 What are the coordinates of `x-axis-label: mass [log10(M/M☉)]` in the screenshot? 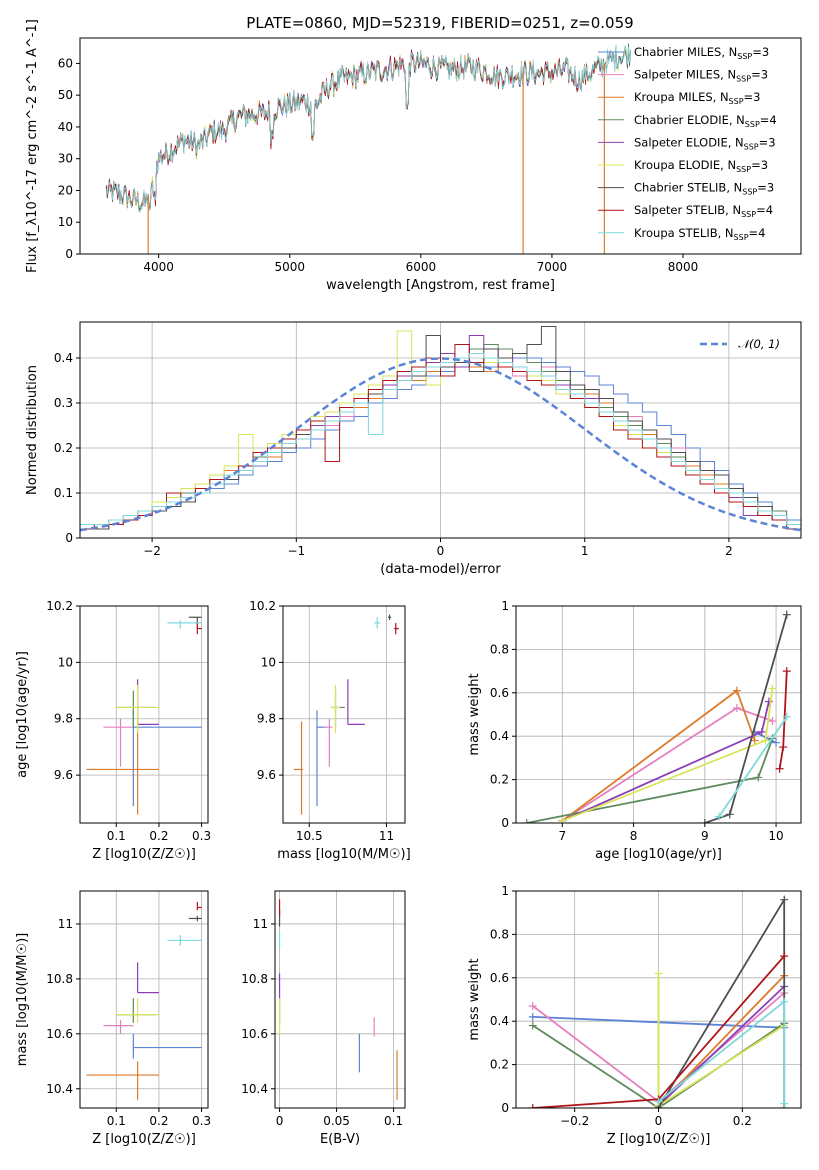 It's located at (343, 854).